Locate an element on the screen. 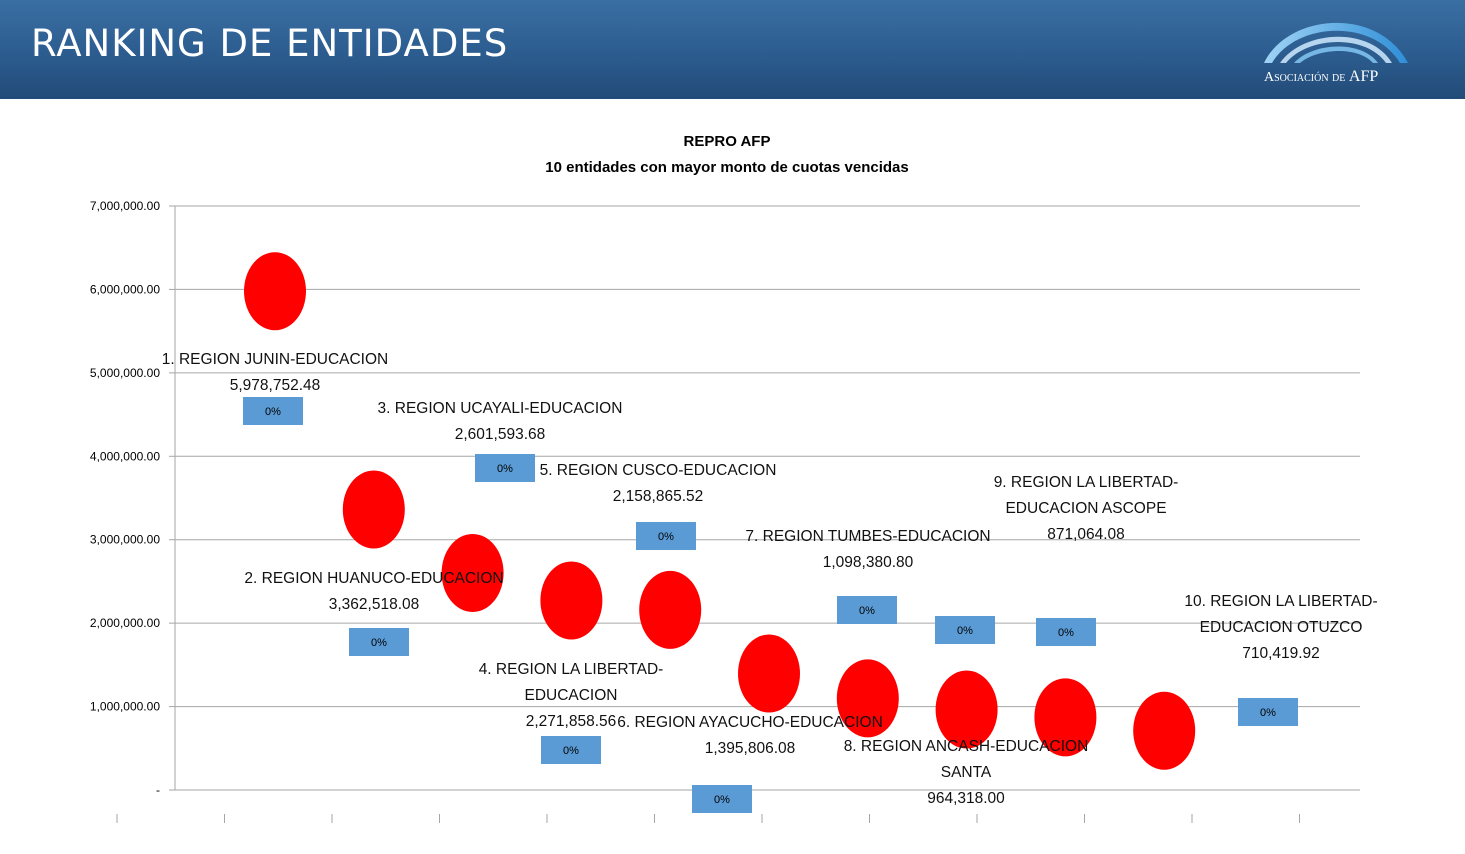  point-name-label: 9. REGION LA LIBERTAD- is located at coordinates (1086, 482).